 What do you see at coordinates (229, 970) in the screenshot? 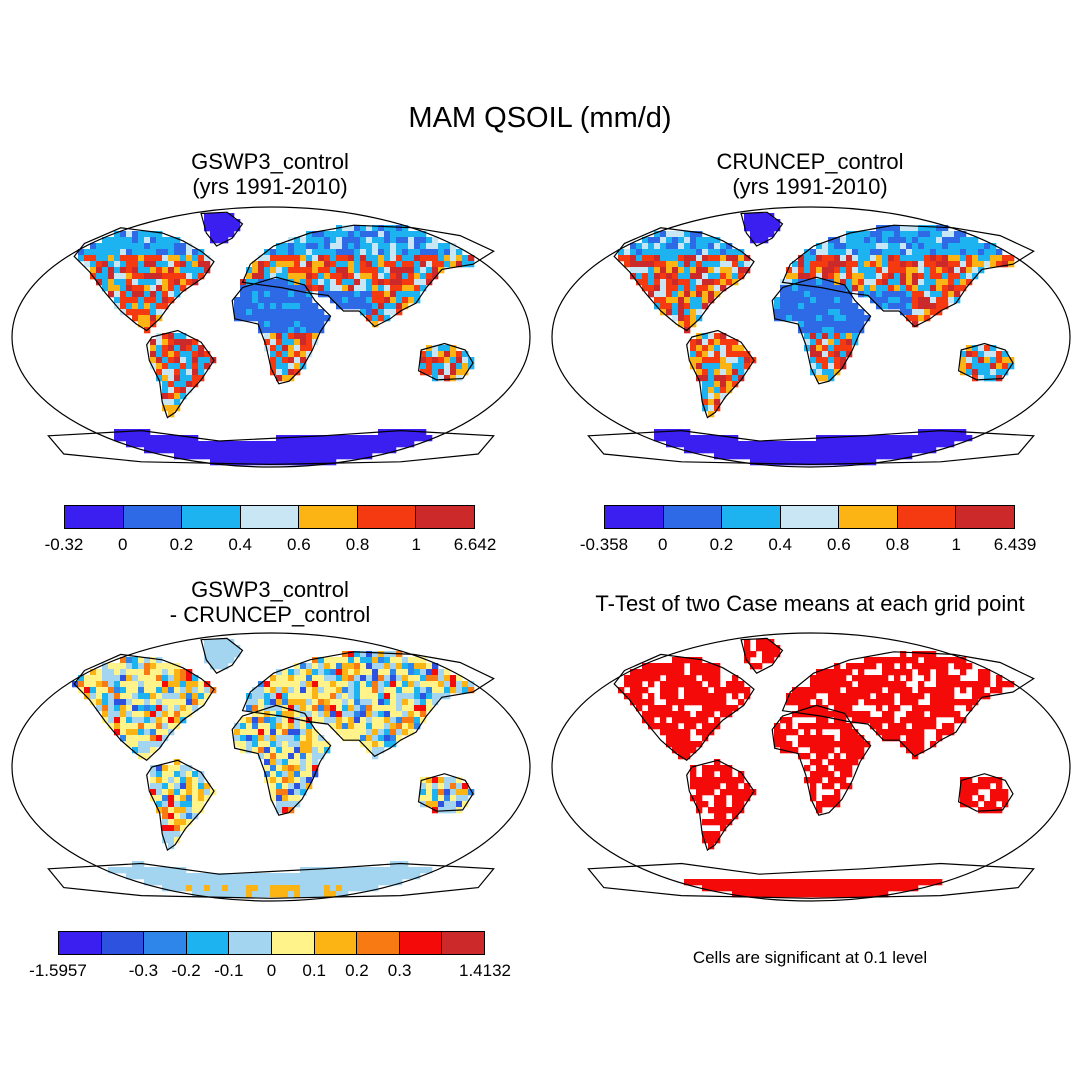
I see `colorbar-label: -0.1` at bounding box center [229, 970].